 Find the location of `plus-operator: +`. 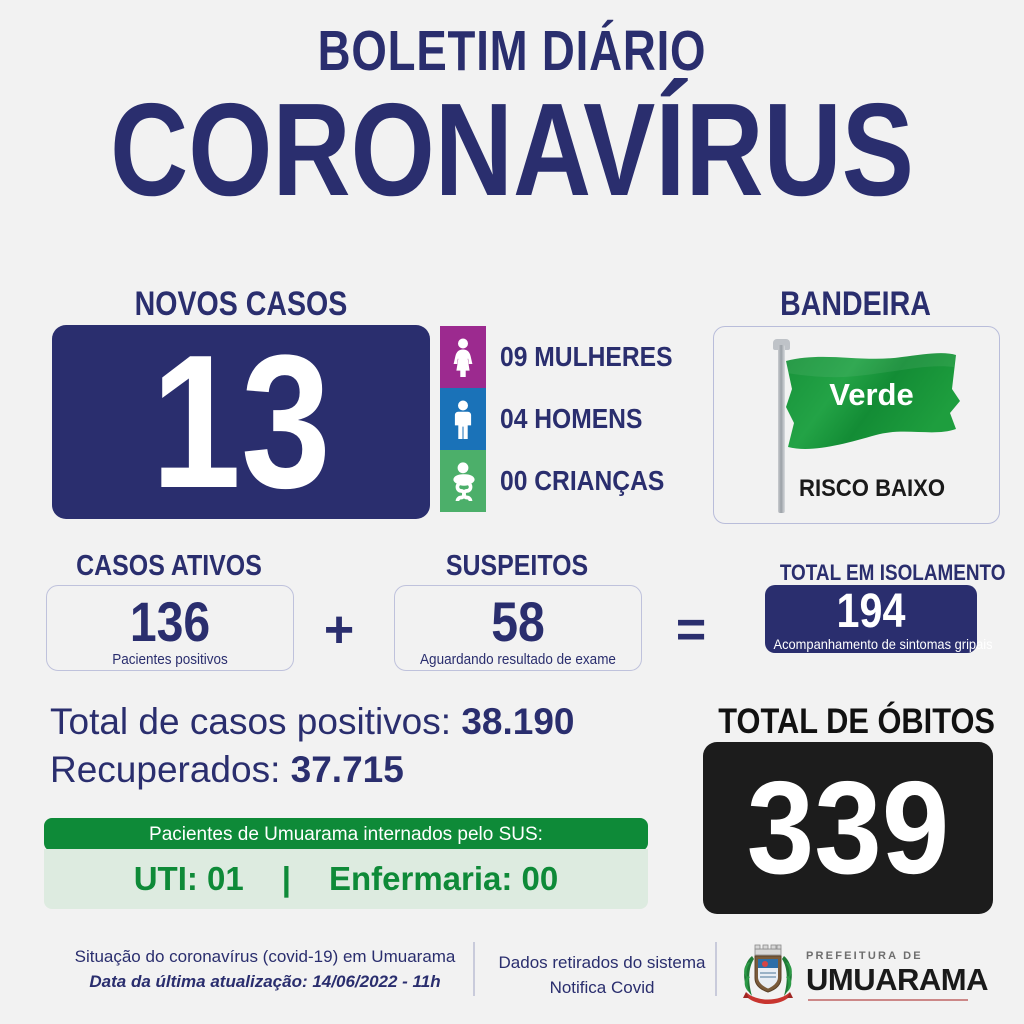

plus-operator: + is located at coordinates (339, 630).